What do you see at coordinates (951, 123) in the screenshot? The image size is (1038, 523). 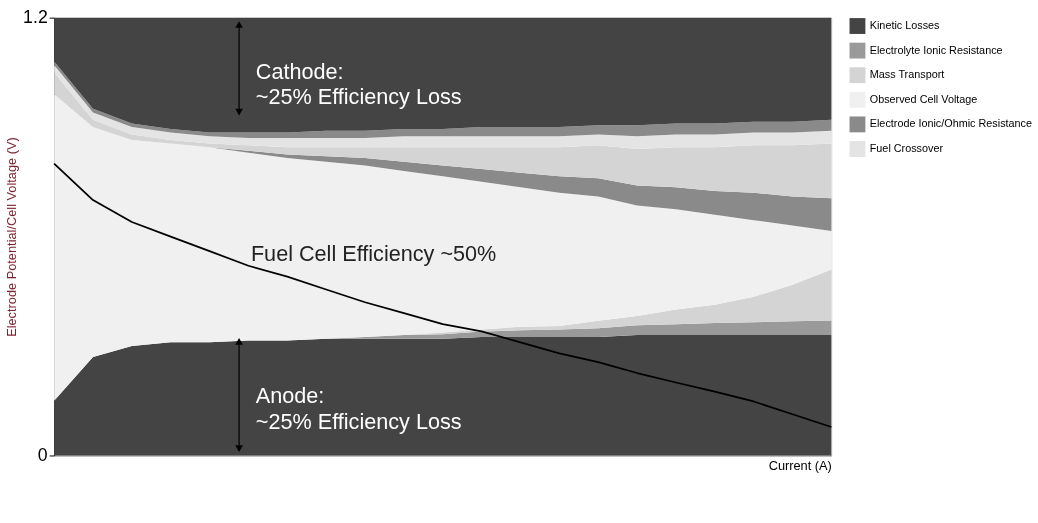 I see `legend-label: Electrode Ionic/Ohmic Resistance` at bounding box center [951, 123].